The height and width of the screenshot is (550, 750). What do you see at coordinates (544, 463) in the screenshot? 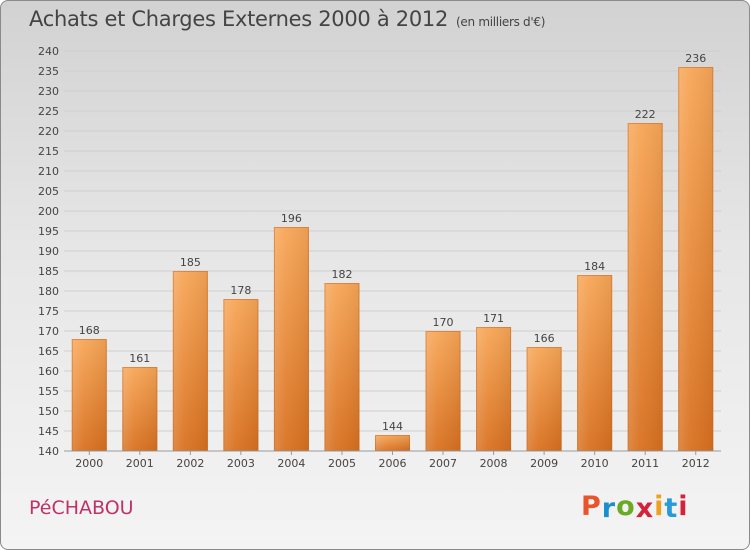
I see `x-tick-label: 2009` at bounding box center [544, 463].